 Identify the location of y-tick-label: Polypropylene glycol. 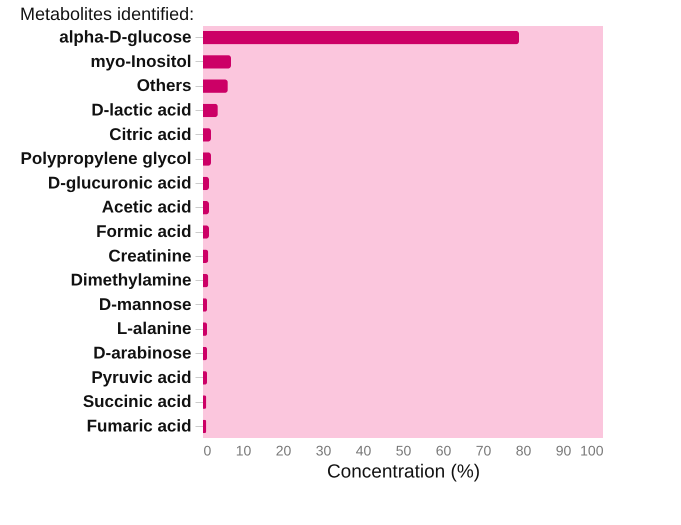
(106, 158).